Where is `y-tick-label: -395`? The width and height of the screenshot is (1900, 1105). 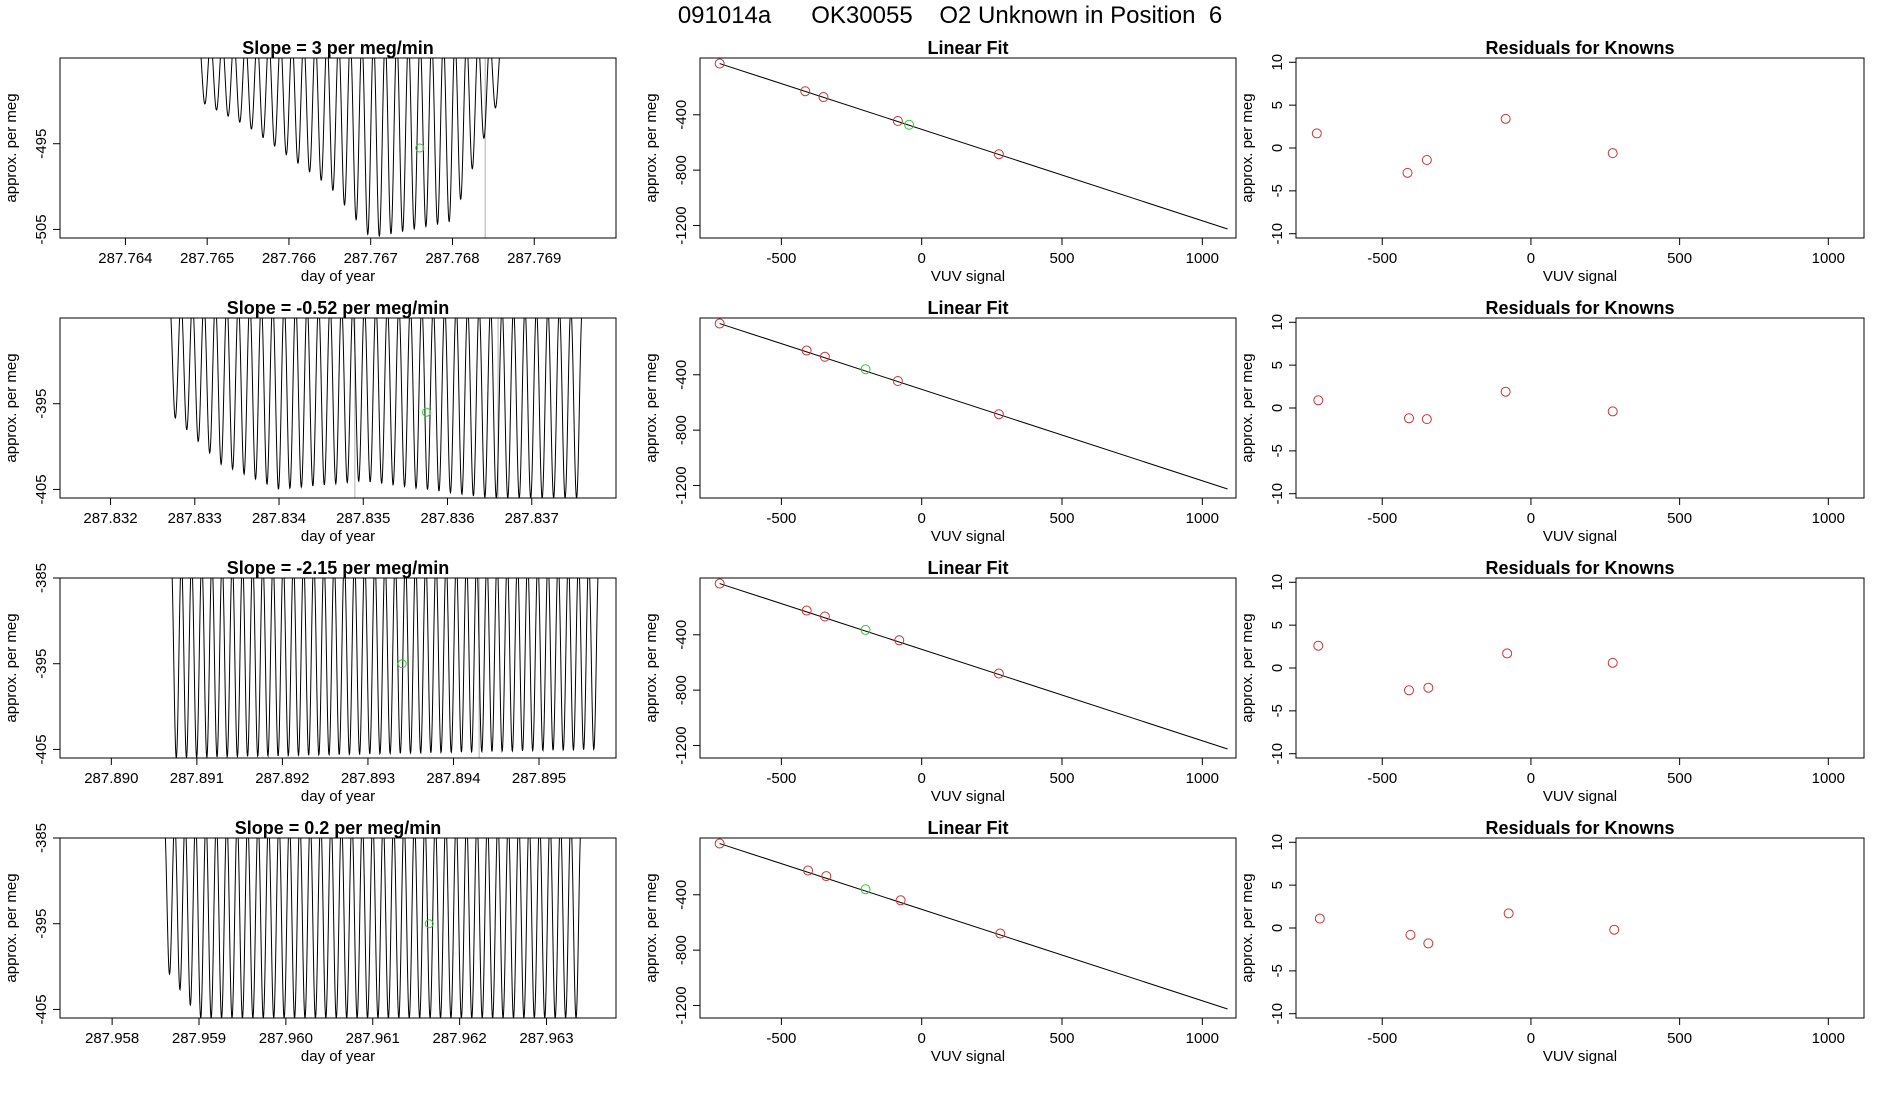 y-tick-label: -395 is located at coordinates (41, 924).